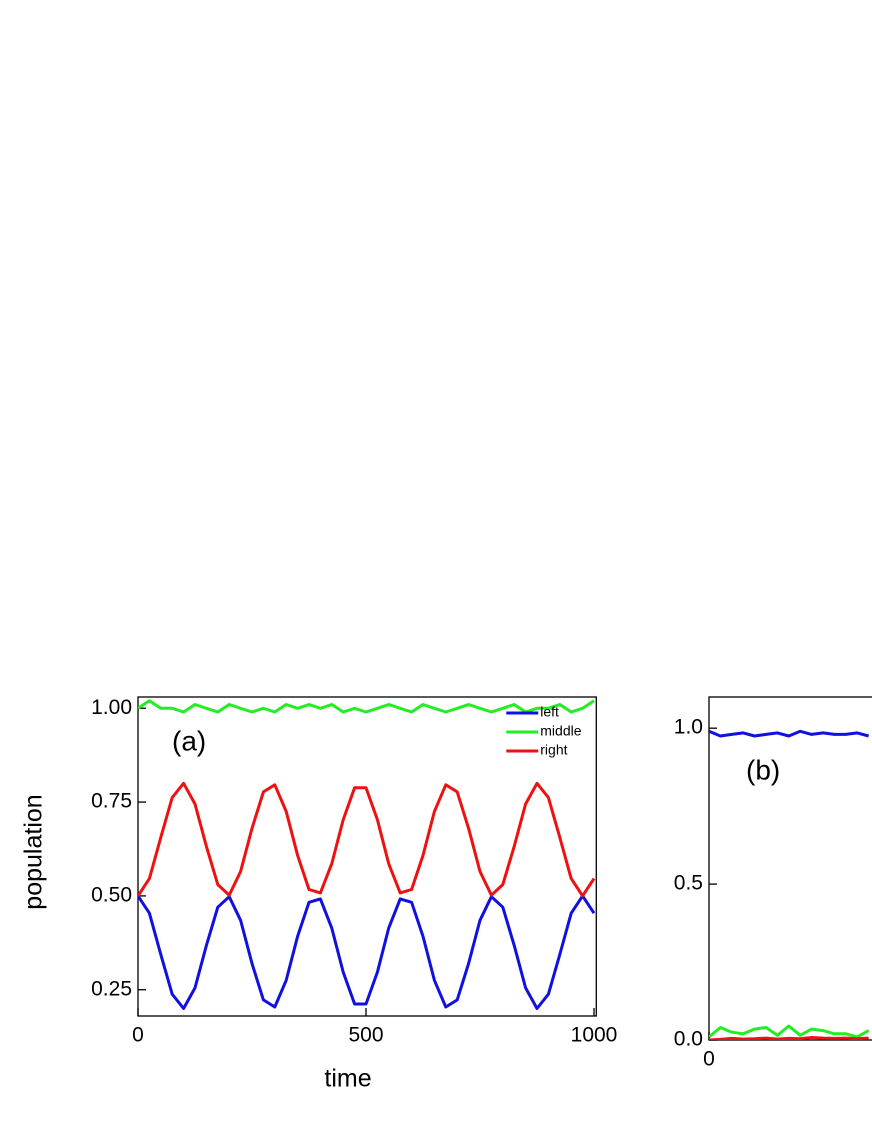 The height and width of the screenshot is (1128, 872). I want to click on x-tick-label: 1000, so click(594, 1035).